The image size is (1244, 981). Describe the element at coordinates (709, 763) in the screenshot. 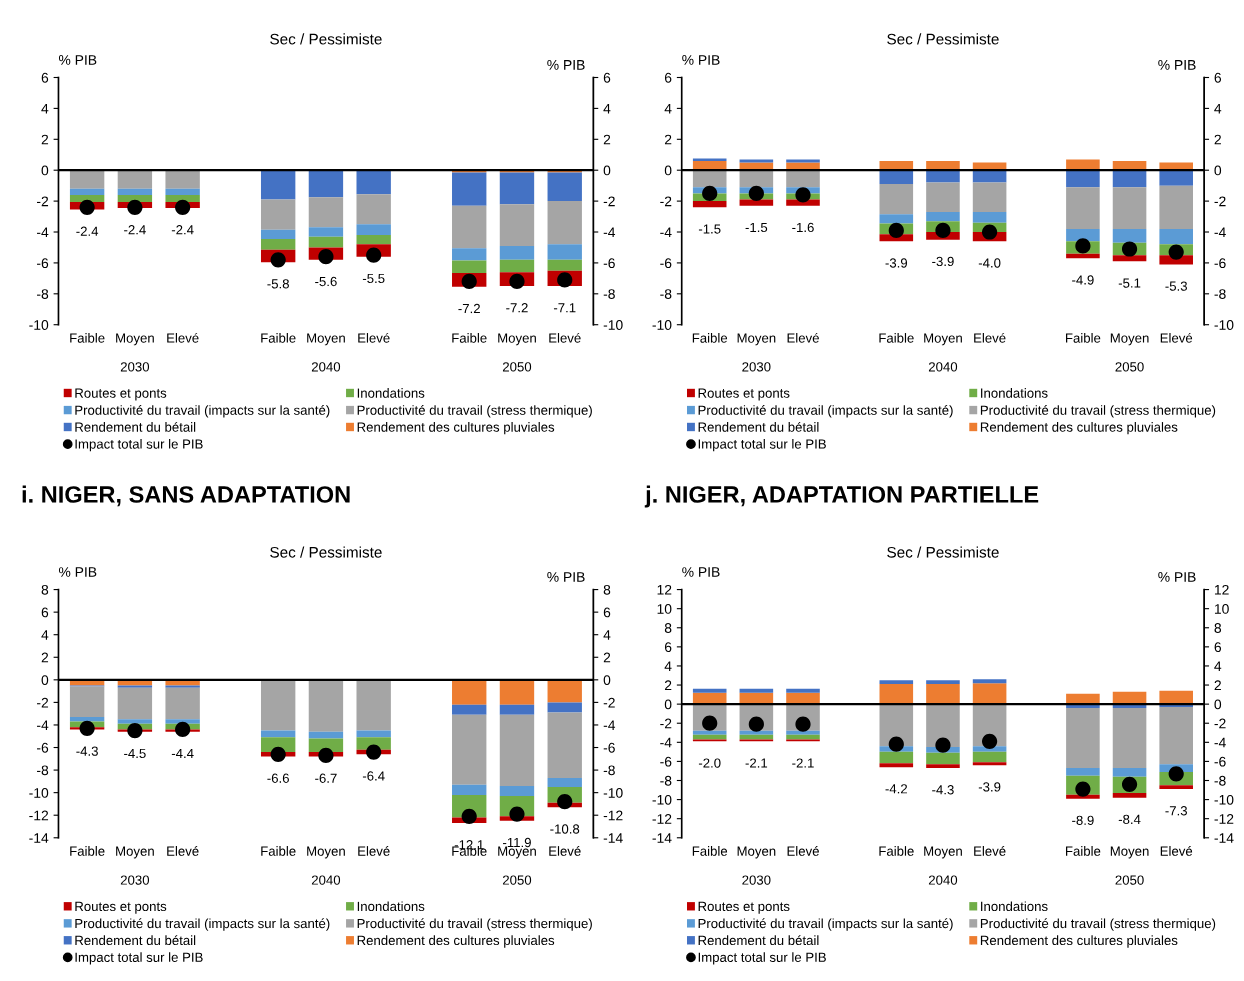

I see `data-label: -2.0` at that location.